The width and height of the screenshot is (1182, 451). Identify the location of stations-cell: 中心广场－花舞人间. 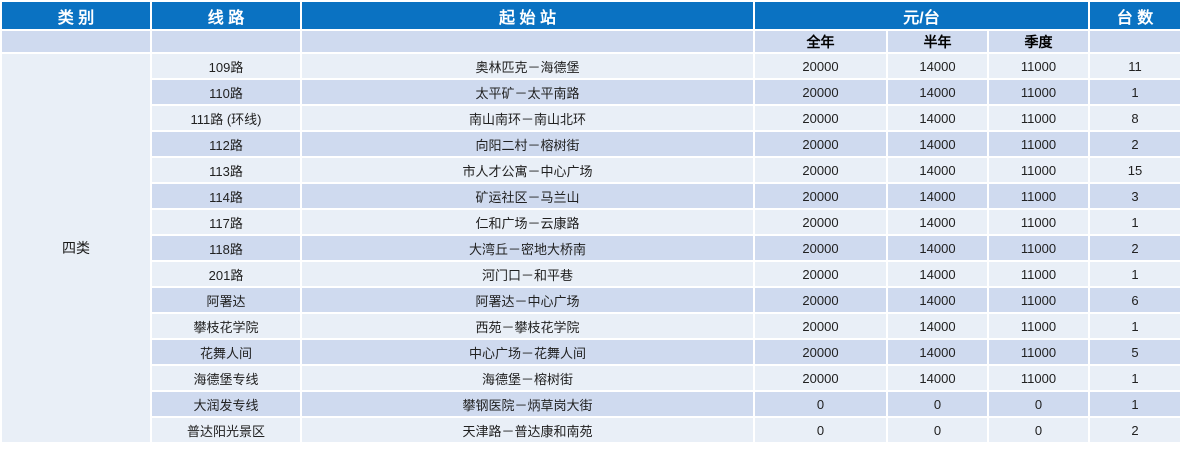
(527, 352).